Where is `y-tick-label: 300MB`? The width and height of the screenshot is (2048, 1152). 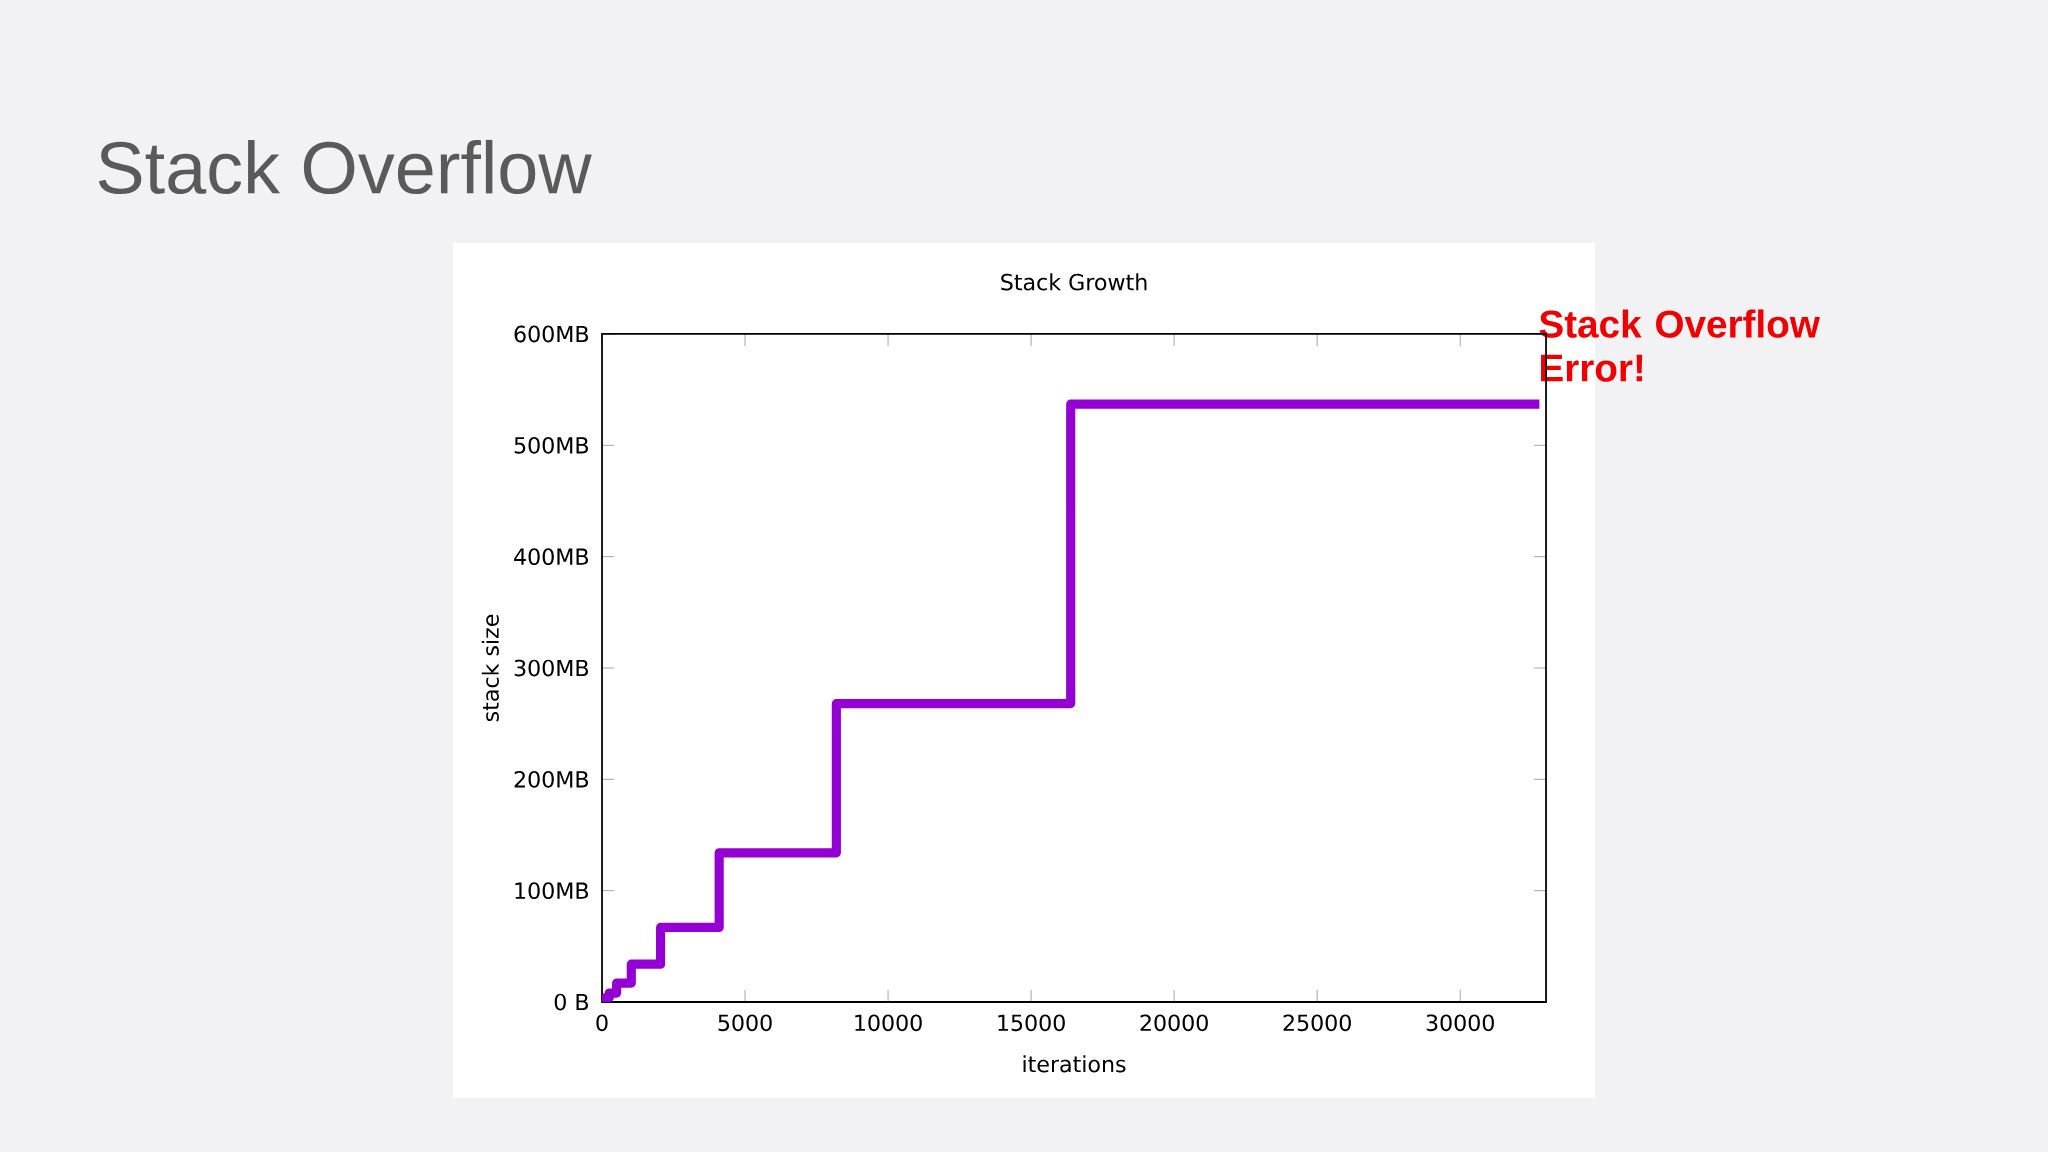 y-tick-label: 300MB is located at coordinates (551, 668).